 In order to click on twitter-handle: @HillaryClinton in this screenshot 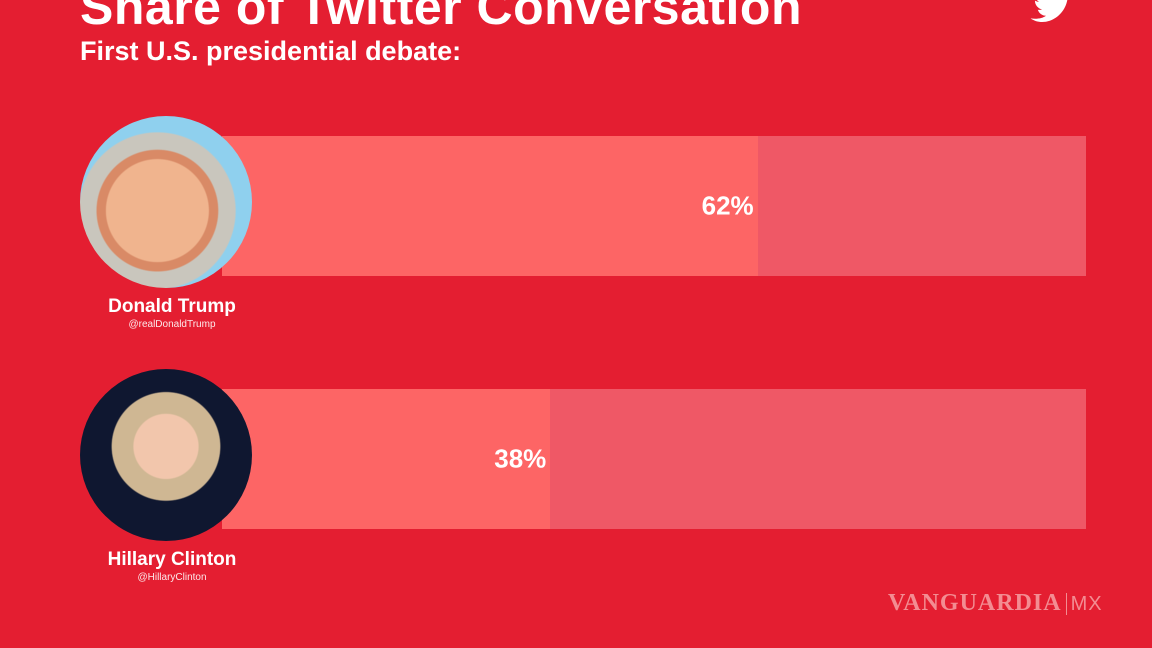, I will do `click(172, 577)`.